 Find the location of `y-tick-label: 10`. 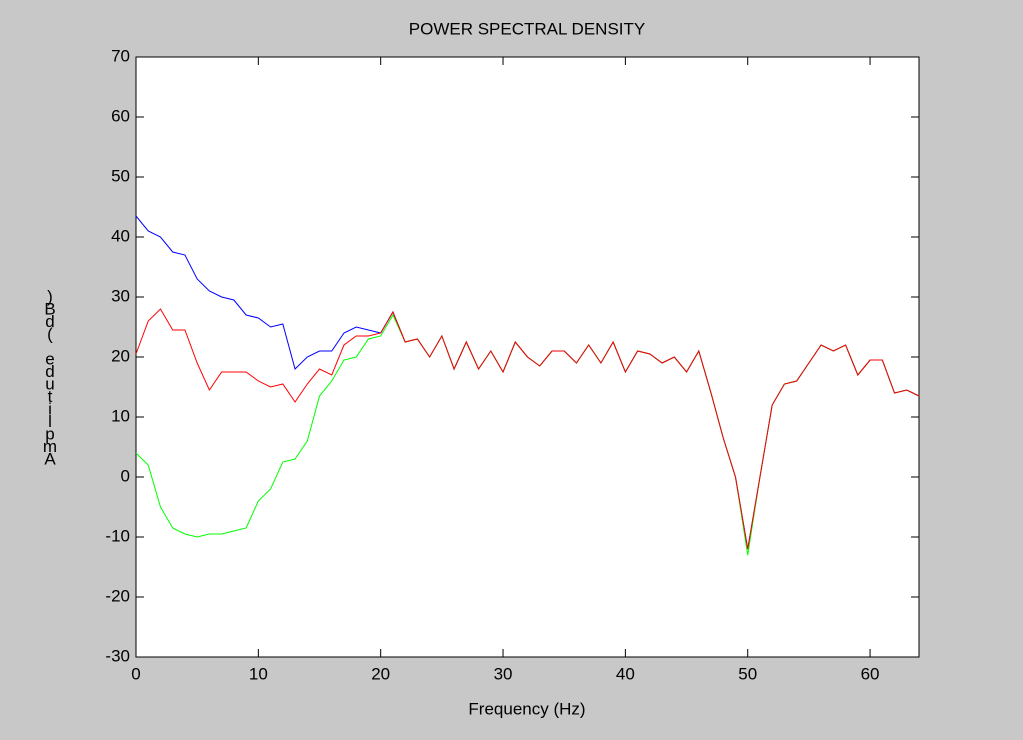

y-tick-label: 10 is located at coordinates (120, 415).